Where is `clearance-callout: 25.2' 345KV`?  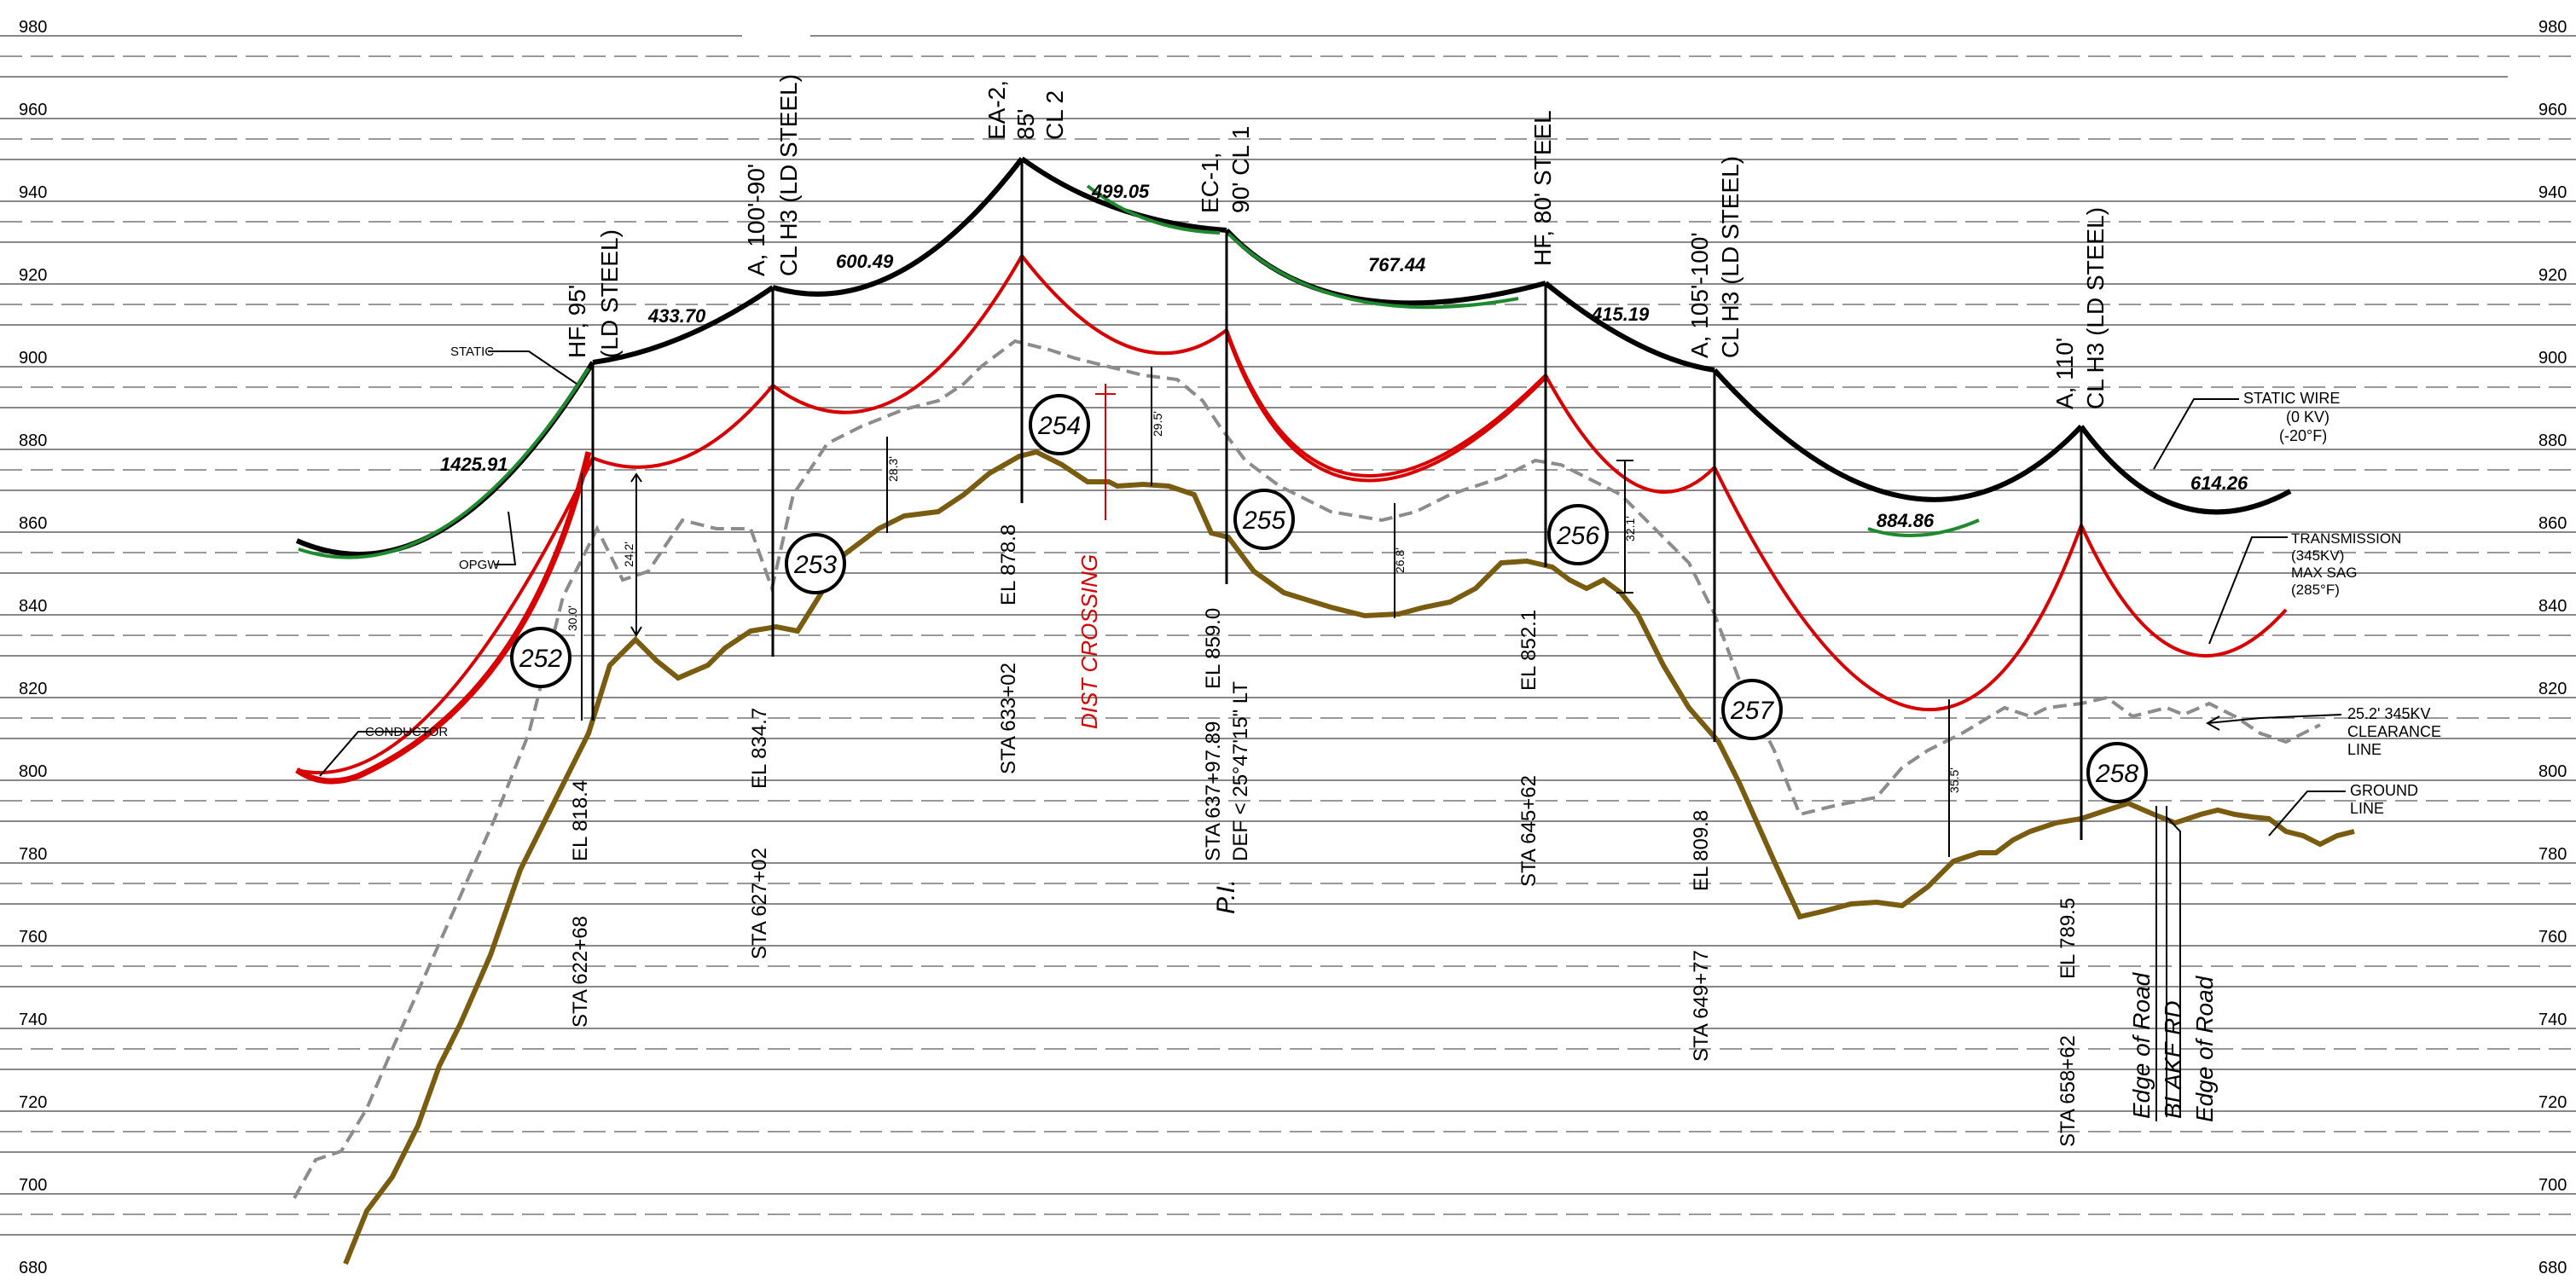
clearance-callout: 25.2' 345KV is located at coordinates (2389, 713).